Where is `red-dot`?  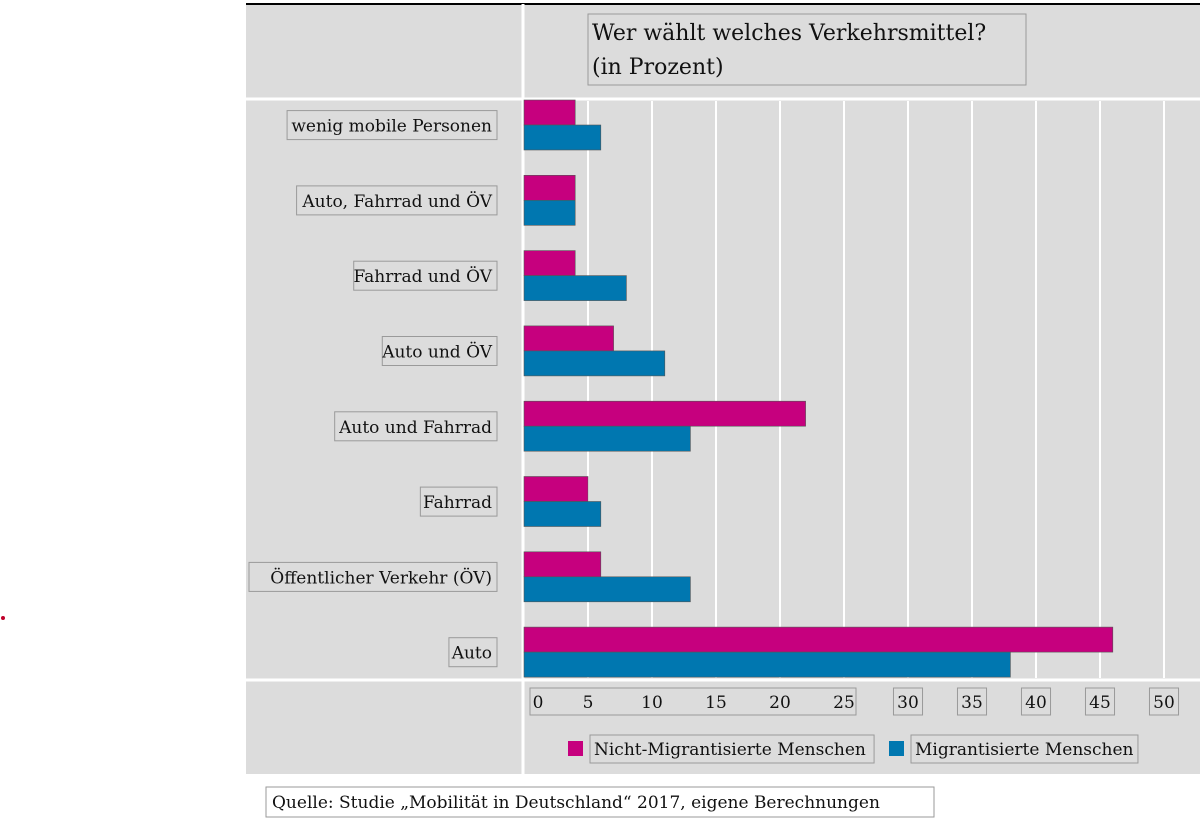
red-dot is located at coordinates (3, 618).